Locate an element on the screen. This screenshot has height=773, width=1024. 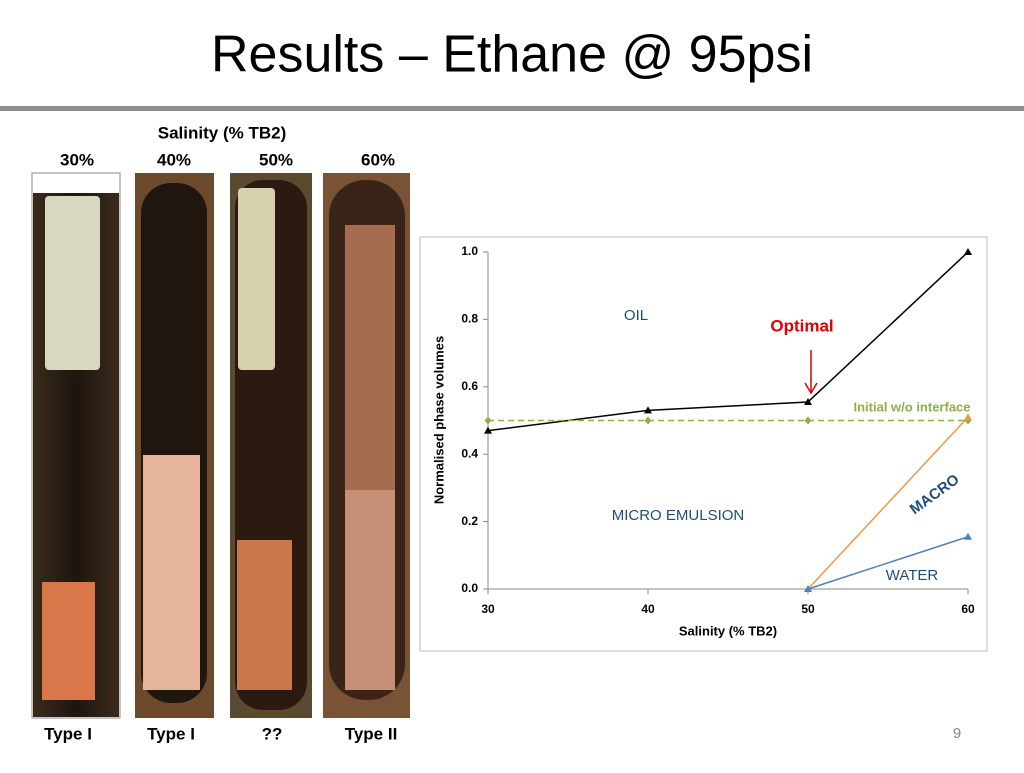
annotation: Optimal is located at coordinates (801, 325).